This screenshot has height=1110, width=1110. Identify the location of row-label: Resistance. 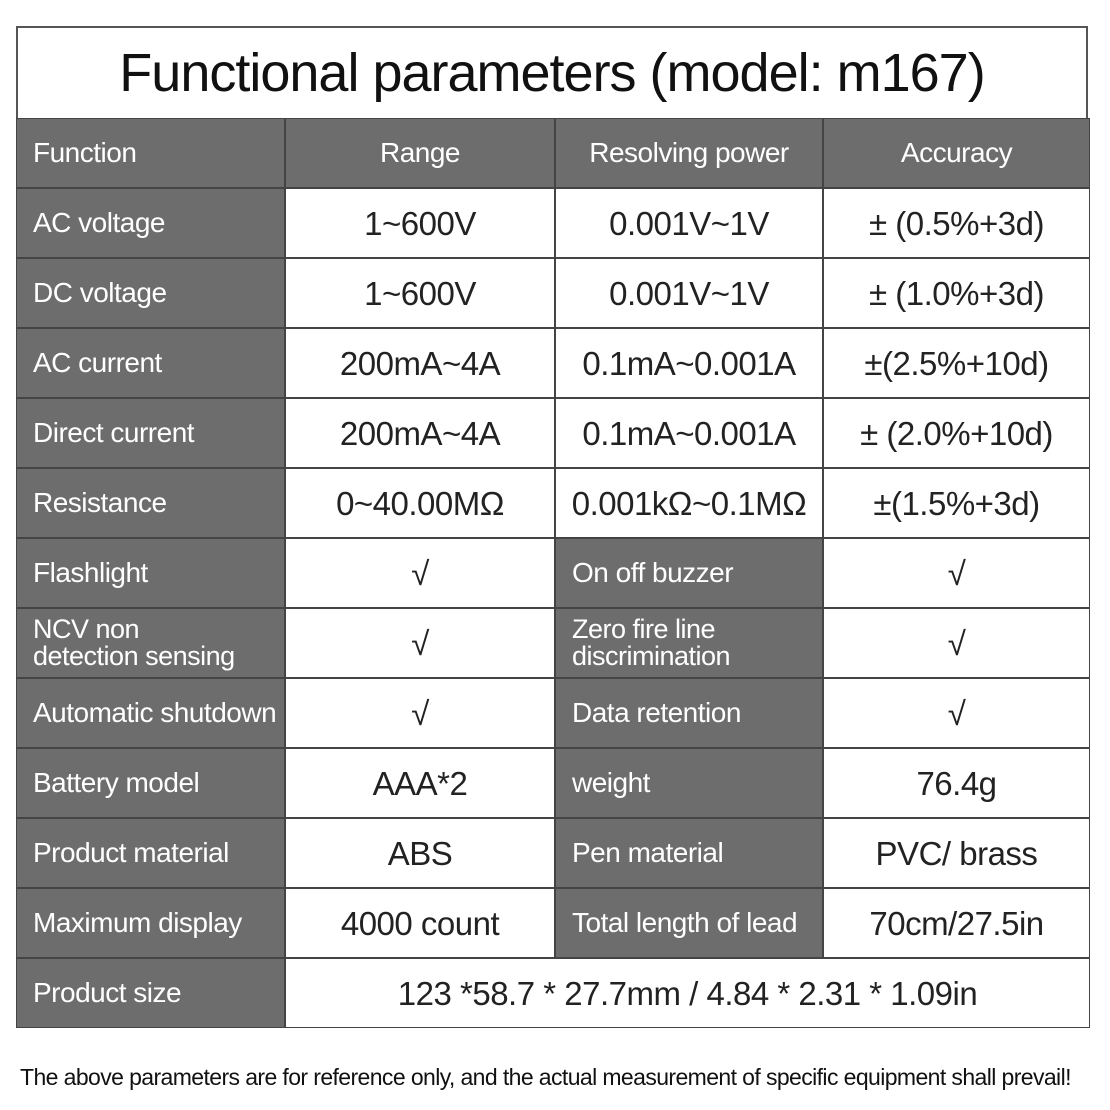
(150, 503).